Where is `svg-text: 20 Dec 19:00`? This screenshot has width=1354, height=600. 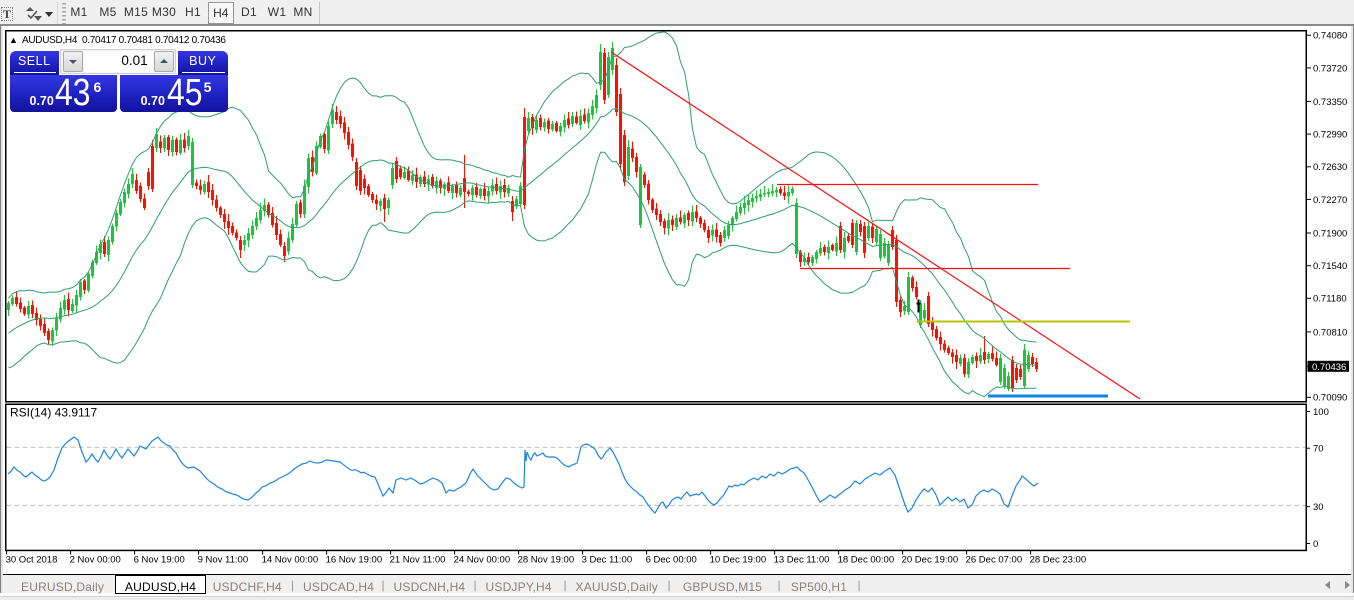 svg-text: 20 Dec 19:00 is located at coordinates (930, 560).